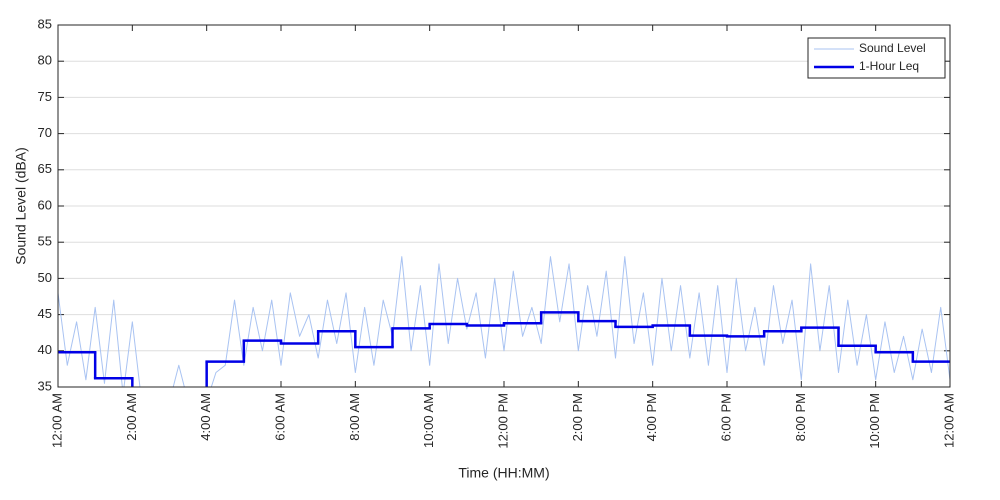  I want to click on x-tick-label: 2:00 AM, so click(131, 417).